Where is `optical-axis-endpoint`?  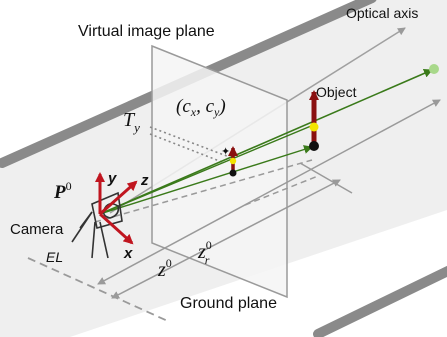 optical-axis-endpoint is located at coordinates (434, 69).